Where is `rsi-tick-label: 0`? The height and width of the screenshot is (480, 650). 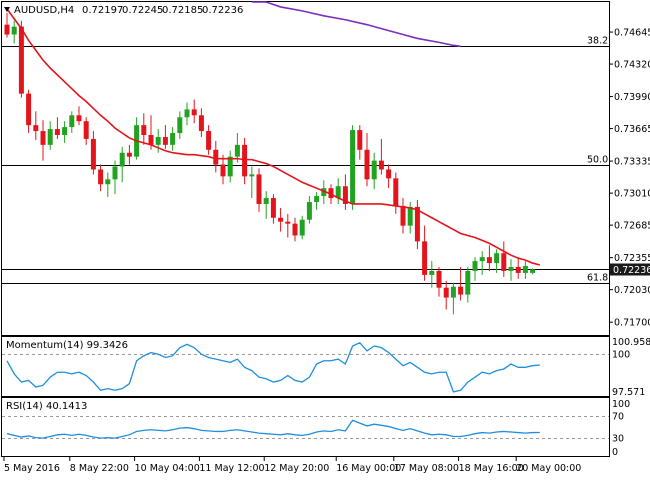
rsi-tick-label: 0 is located at coordinates (615, 452).